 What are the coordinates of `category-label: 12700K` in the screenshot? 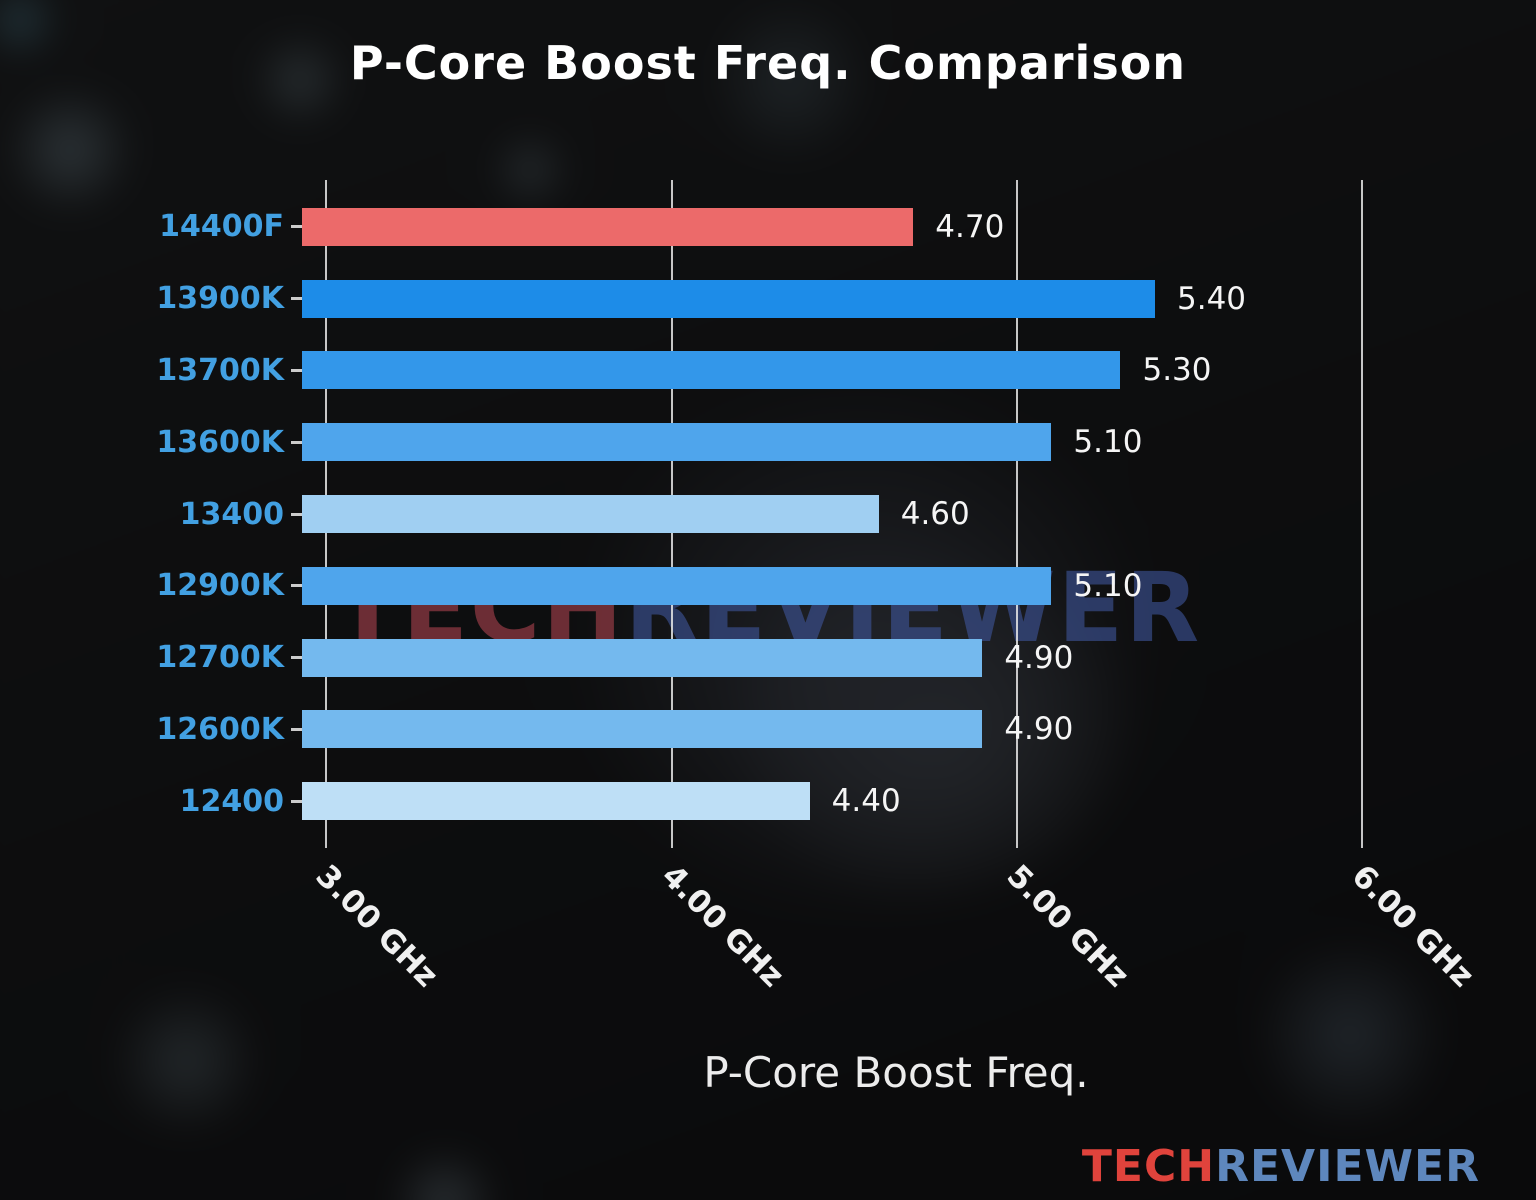 It's located at (220, 658).